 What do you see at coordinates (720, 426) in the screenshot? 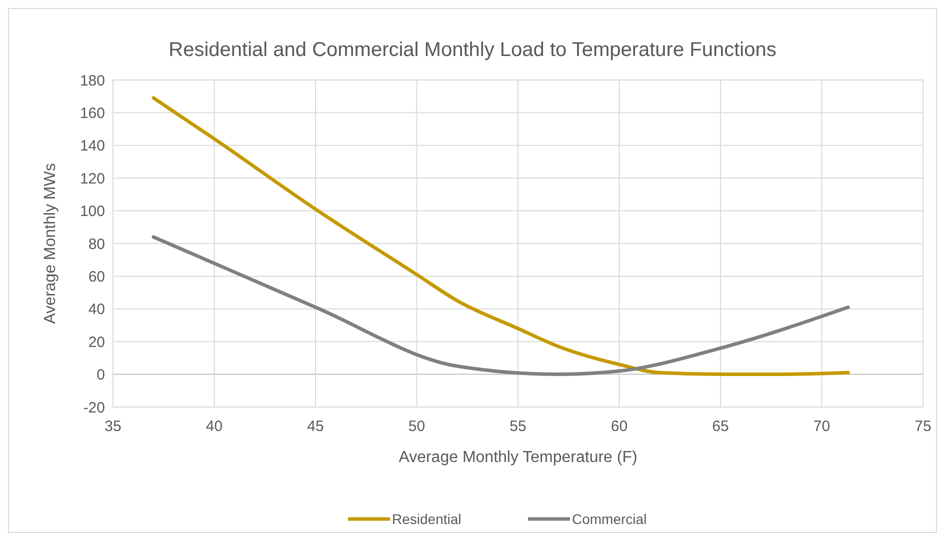
I see `x-tick-label: 65` at bounding box center [720, 426].